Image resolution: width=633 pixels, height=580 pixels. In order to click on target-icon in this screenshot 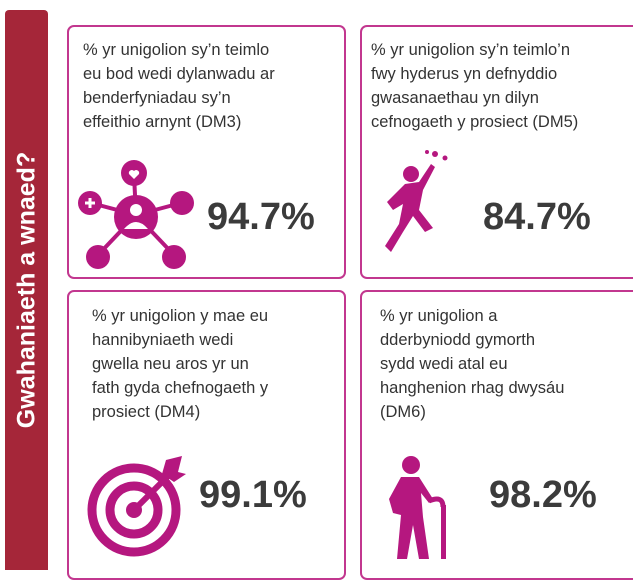, I will do `click(136, 506)`.